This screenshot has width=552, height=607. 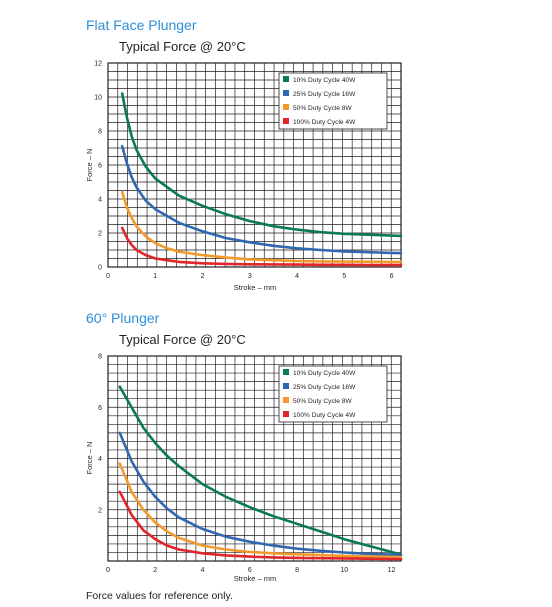 What do you see at coordinates (100, 268) in the screenshot?
I see `y-tick-label: 0` at bounding box center [100, 268].